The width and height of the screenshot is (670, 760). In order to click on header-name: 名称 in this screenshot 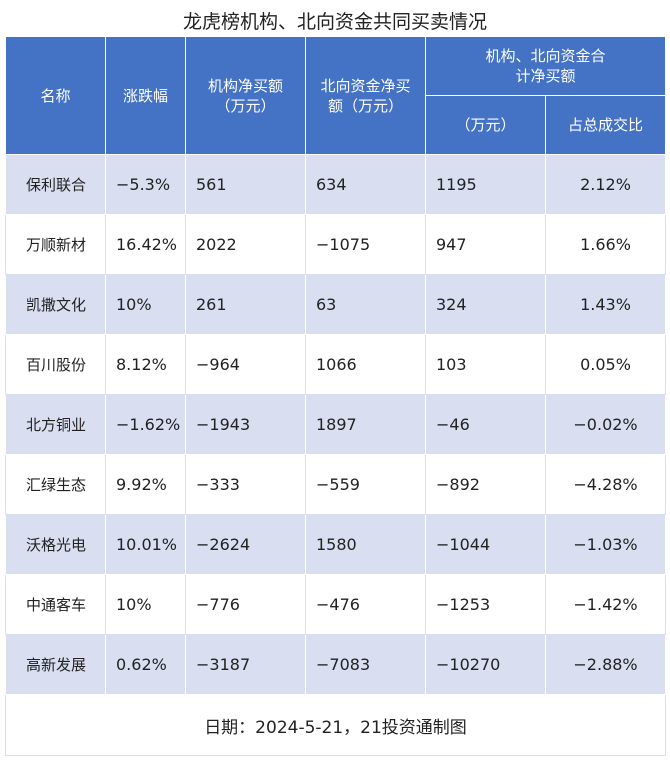, I will do `click(55, 95)`.